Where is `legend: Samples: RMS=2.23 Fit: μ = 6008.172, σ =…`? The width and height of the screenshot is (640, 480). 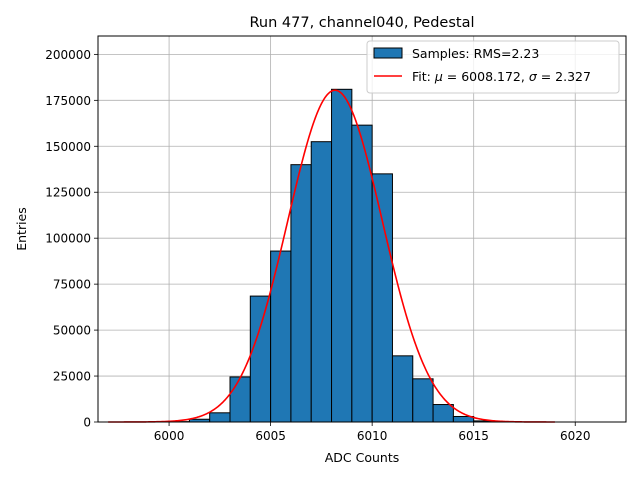 legend: Samples: RMS=2.23 Fit: μ = 6008.172, σ =… is located at coordinates (493, 67).